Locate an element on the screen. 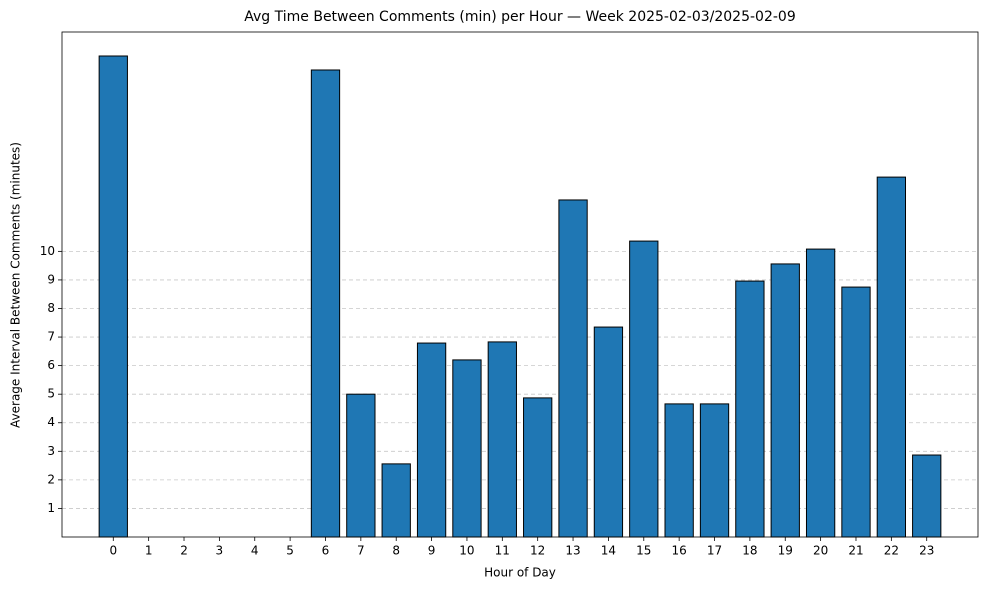 This screenshot has height=590, width=989. x-tick-label: 4 is located at coordinates (255, 551).